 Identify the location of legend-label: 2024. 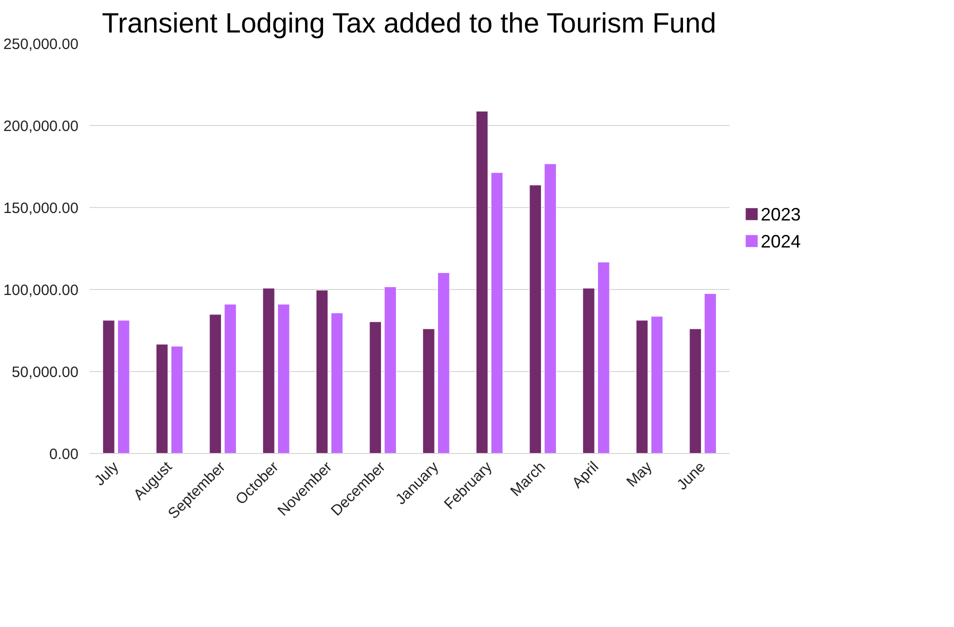
(780, 242).